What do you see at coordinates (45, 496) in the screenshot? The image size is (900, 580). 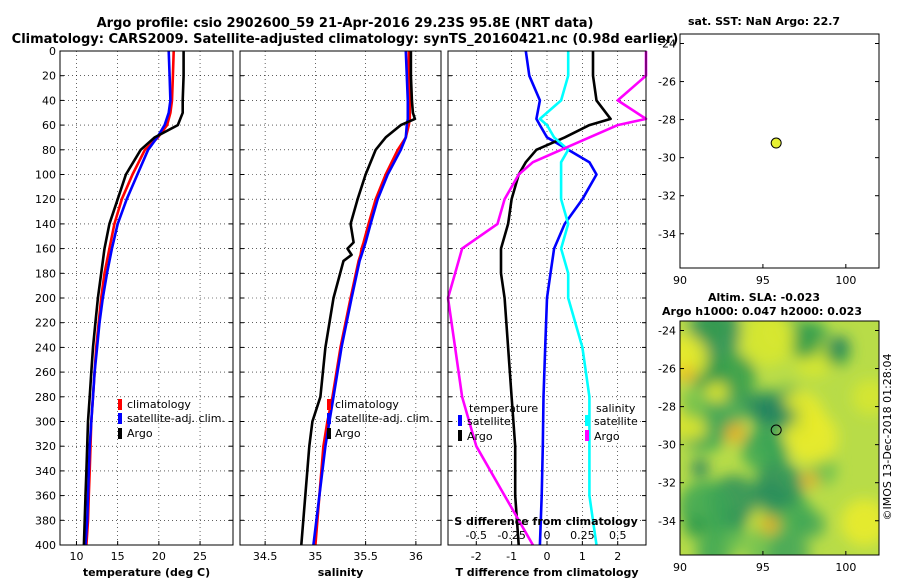 I see `y-tick-label: 360` at bounding box center [45, 496].